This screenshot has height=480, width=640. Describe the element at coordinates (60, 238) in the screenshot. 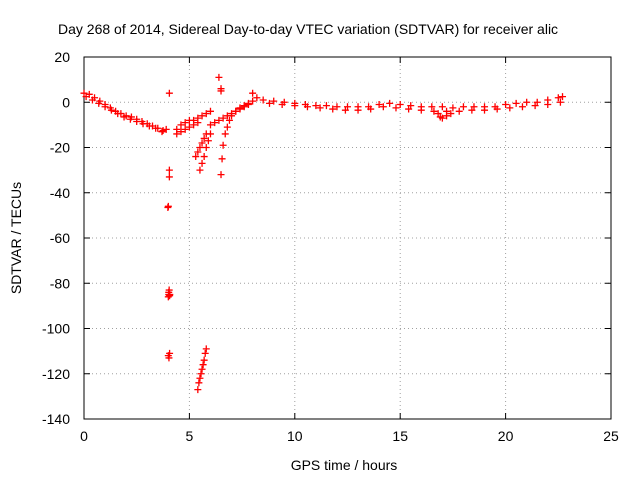

I see `y-tick-label: -60` at that location.